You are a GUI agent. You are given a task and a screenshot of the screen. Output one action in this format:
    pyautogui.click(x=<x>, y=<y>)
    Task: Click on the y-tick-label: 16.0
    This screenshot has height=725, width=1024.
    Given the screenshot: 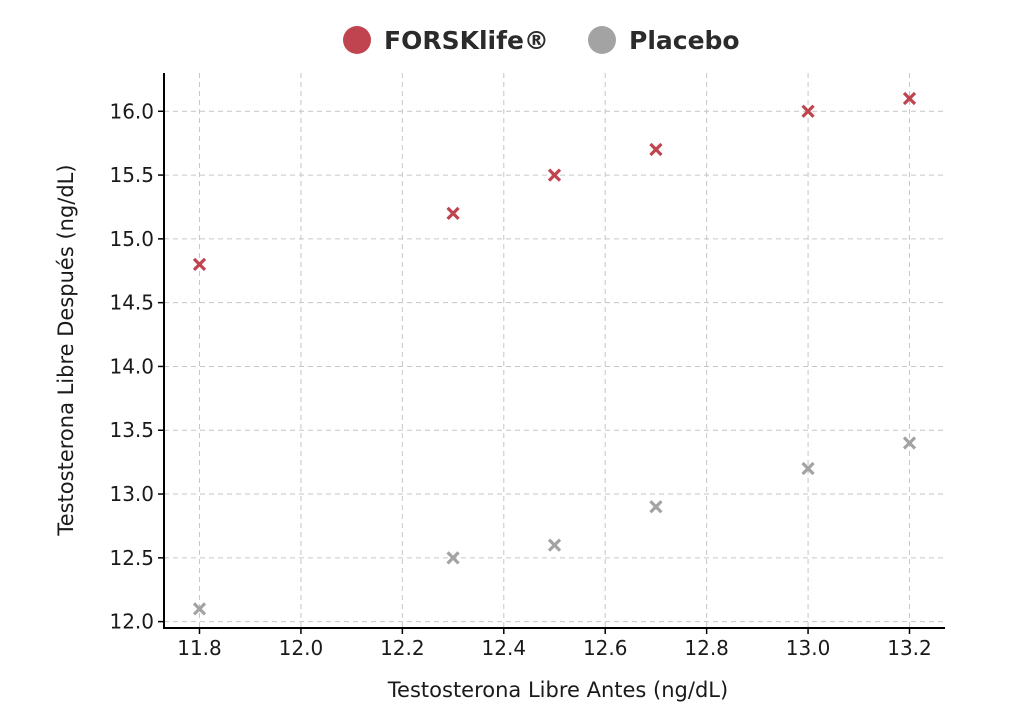 What is the action you would take?
    pyautogui.click(x=131, y=111)
    